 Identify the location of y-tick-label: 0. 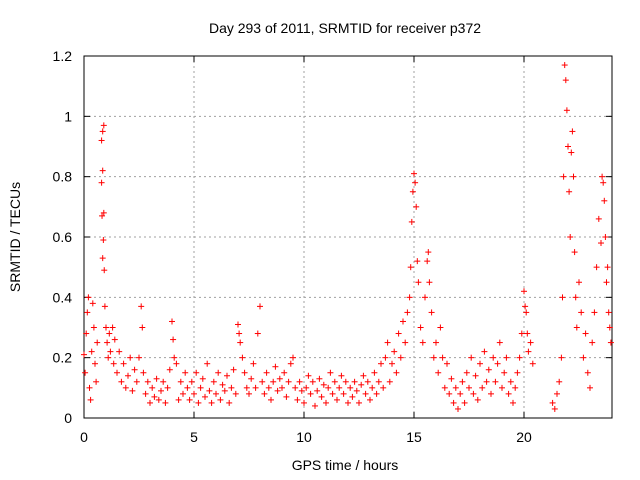
(68, 418).